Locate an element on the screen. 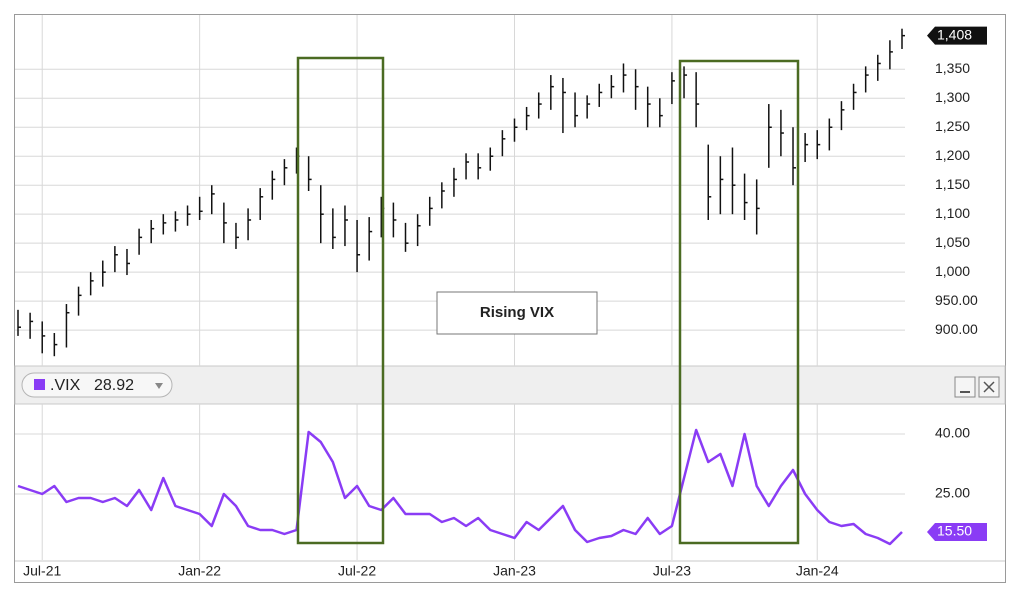 This screenshot has height=593, width=1024. last-price-tag-bg is located at coordinates (957, 35).